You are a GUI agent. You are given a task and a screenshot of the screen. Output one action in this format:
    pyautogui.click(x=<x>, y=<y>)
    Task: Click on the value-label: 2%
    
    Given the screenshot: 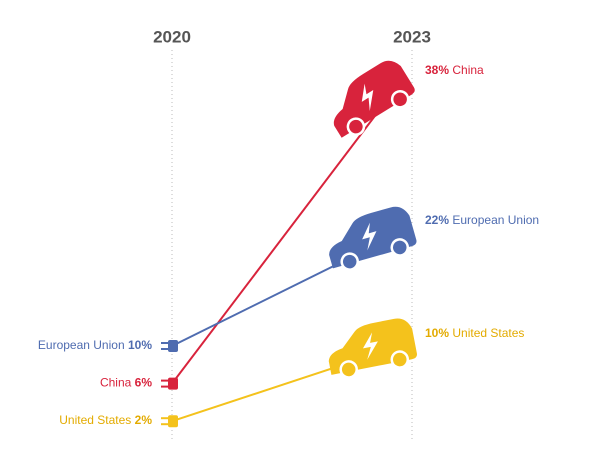 What is the action you would take?
    pyautogui.click(x=144, y=420)
    